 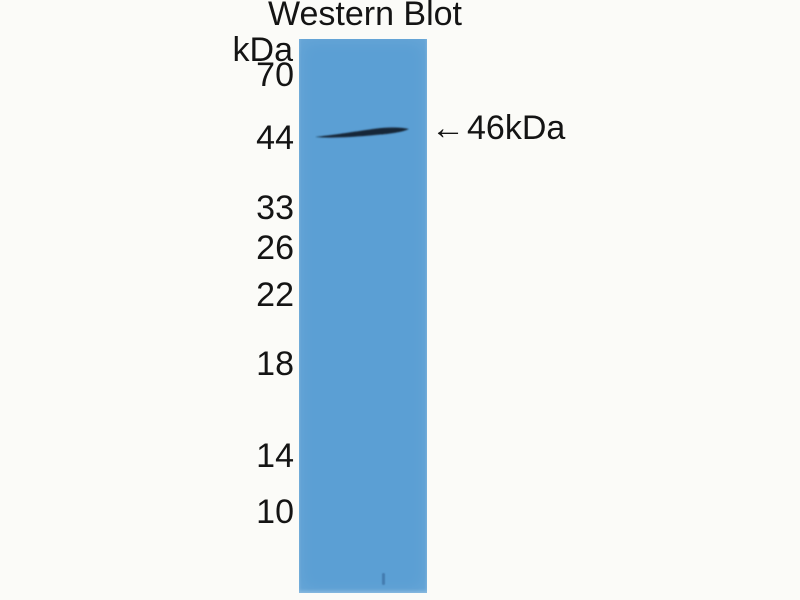 I want to click on ladder-marker-26: 26, so click(x=275, y=248).